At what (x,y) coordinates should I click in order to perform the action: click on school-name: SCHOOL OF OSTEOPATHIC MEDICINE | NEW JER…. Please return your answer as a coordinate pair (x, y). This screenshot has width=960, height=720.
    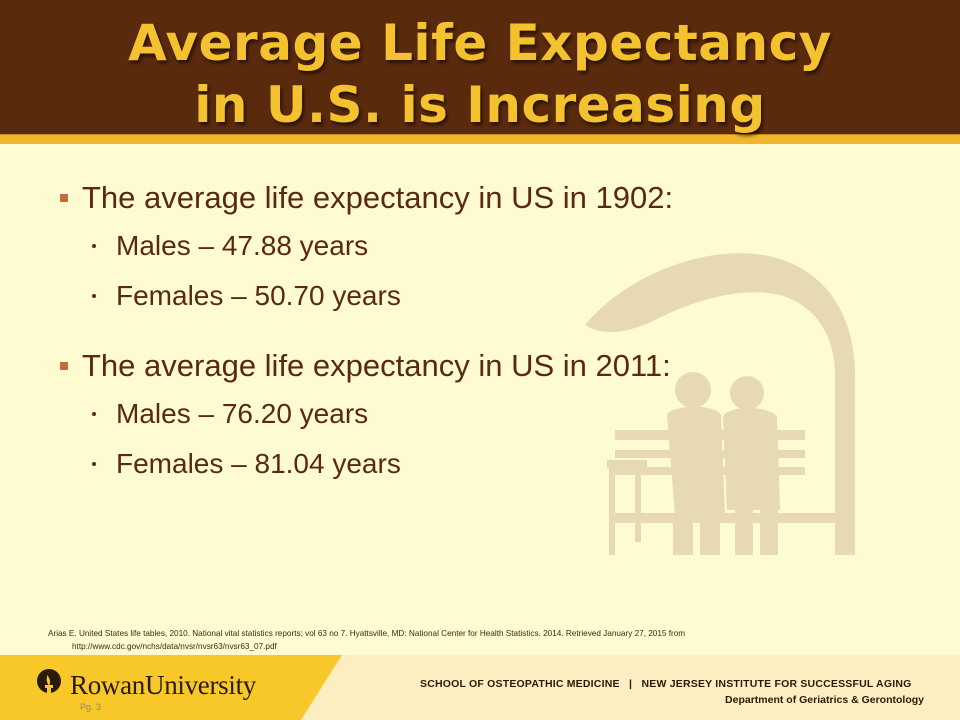
    Looking at the image, I should click on (666, 684).